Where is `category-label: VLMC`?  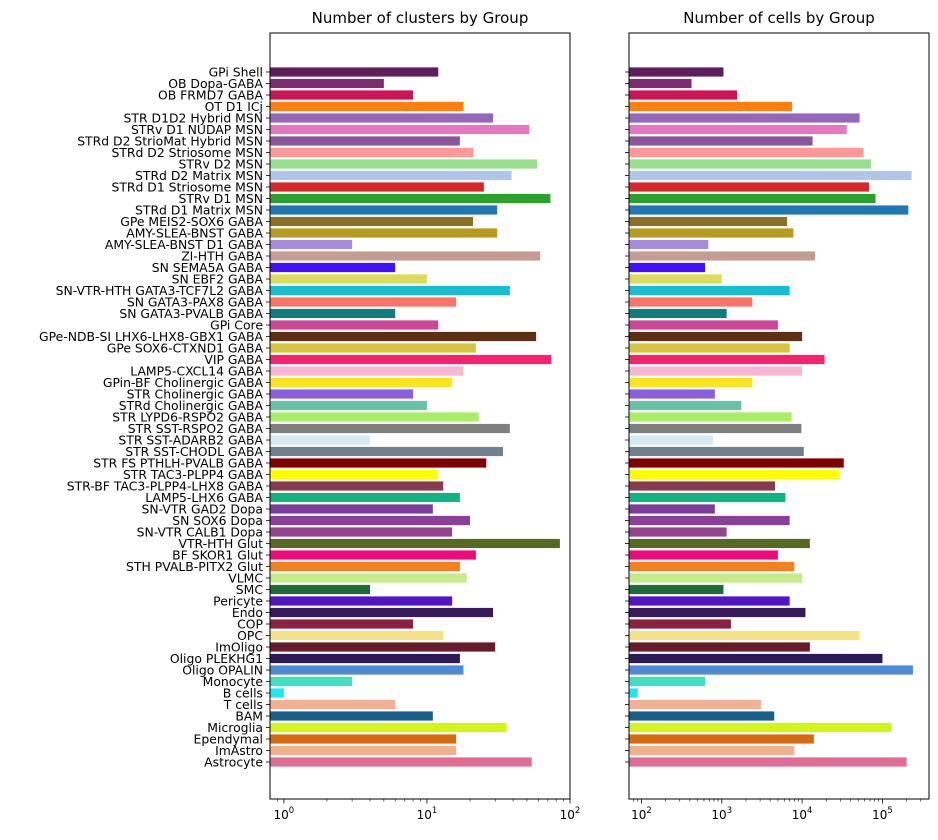 category-label: VLMC is located at coordinates (245, 577).